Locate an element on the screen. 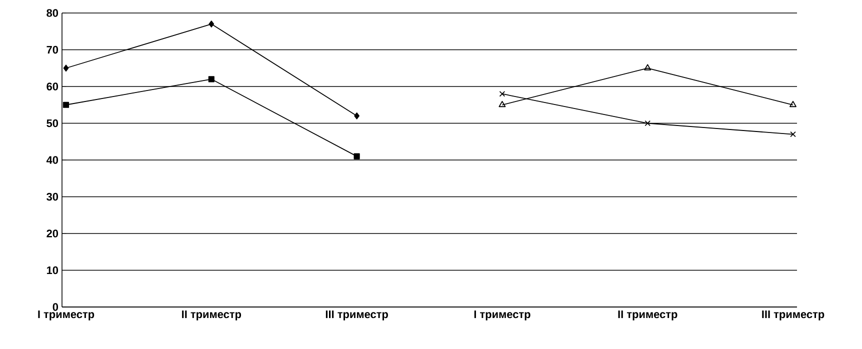 The image size is (862, 349). y-tick-label: 40 is located at coordinates (52, 160).